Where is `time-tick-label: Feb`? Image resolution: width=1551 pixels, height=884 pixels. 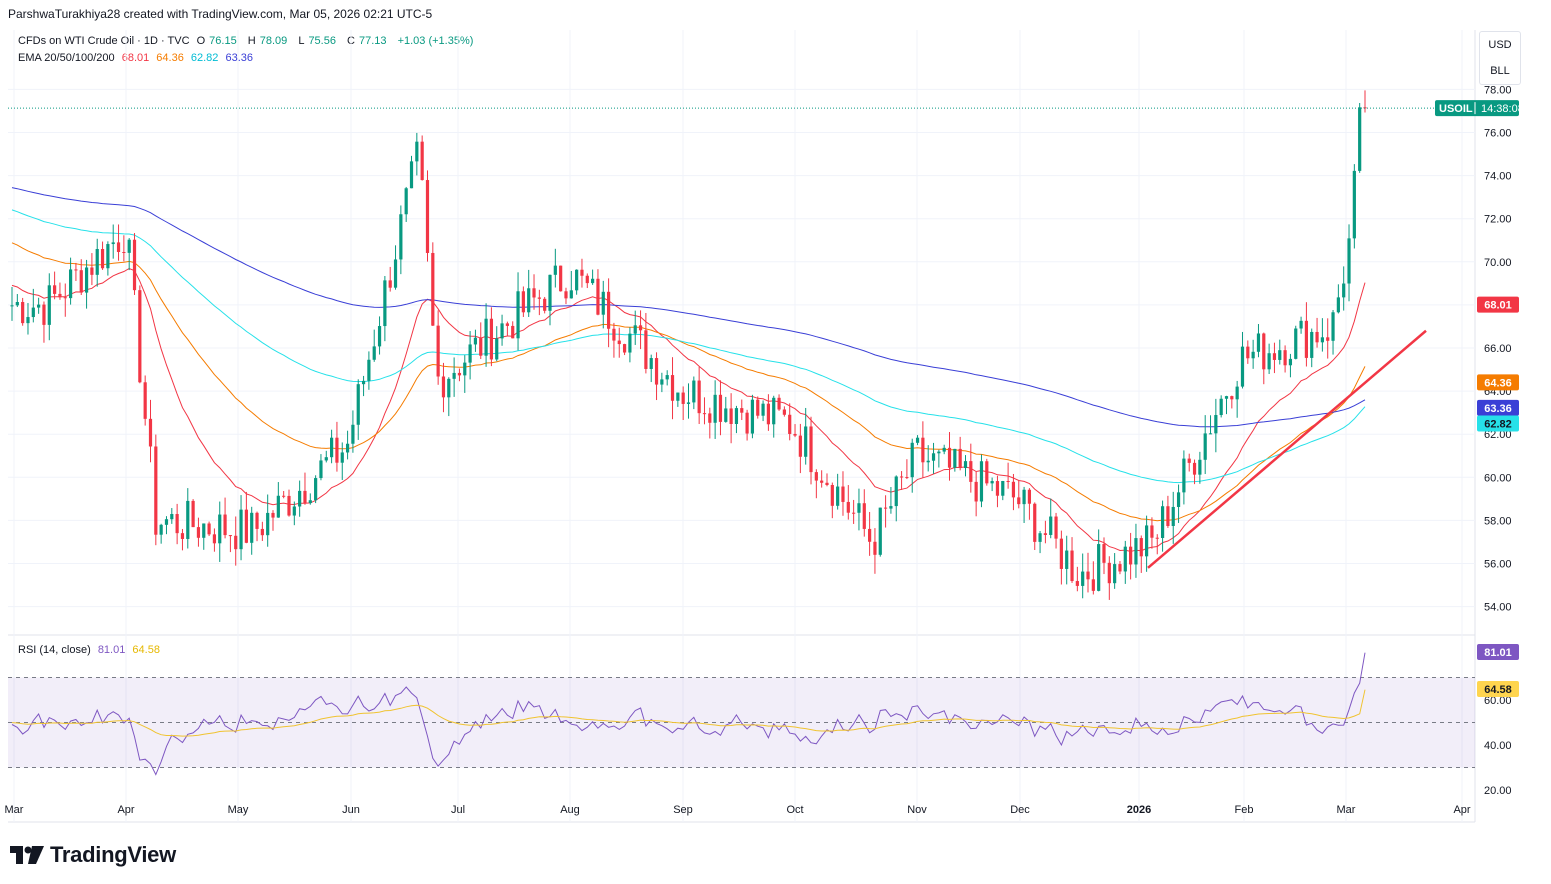 time-tick-label: Feb is located at coordinates (1244, 810).